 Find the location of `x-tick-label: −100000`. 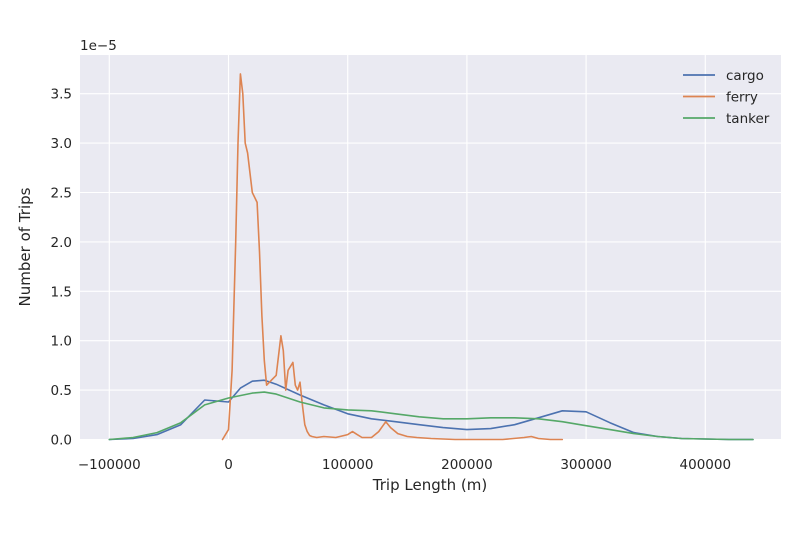

x-tick-label: −100000 is located at coordinates (109, 465).